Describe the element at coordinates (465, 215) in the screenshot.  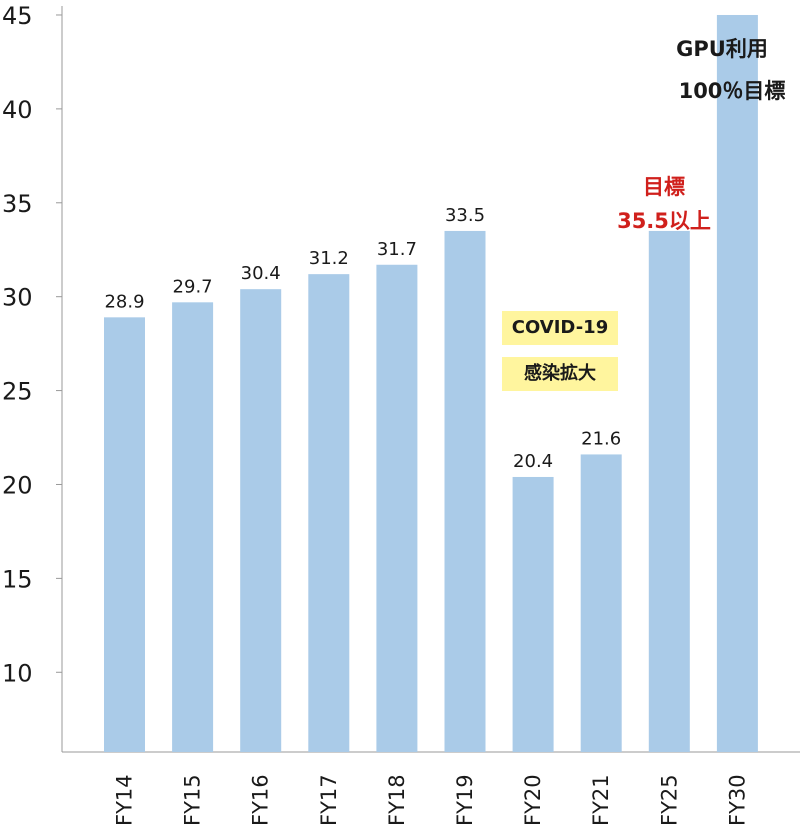
I see `data-label-fy19: 33.5` at that location.